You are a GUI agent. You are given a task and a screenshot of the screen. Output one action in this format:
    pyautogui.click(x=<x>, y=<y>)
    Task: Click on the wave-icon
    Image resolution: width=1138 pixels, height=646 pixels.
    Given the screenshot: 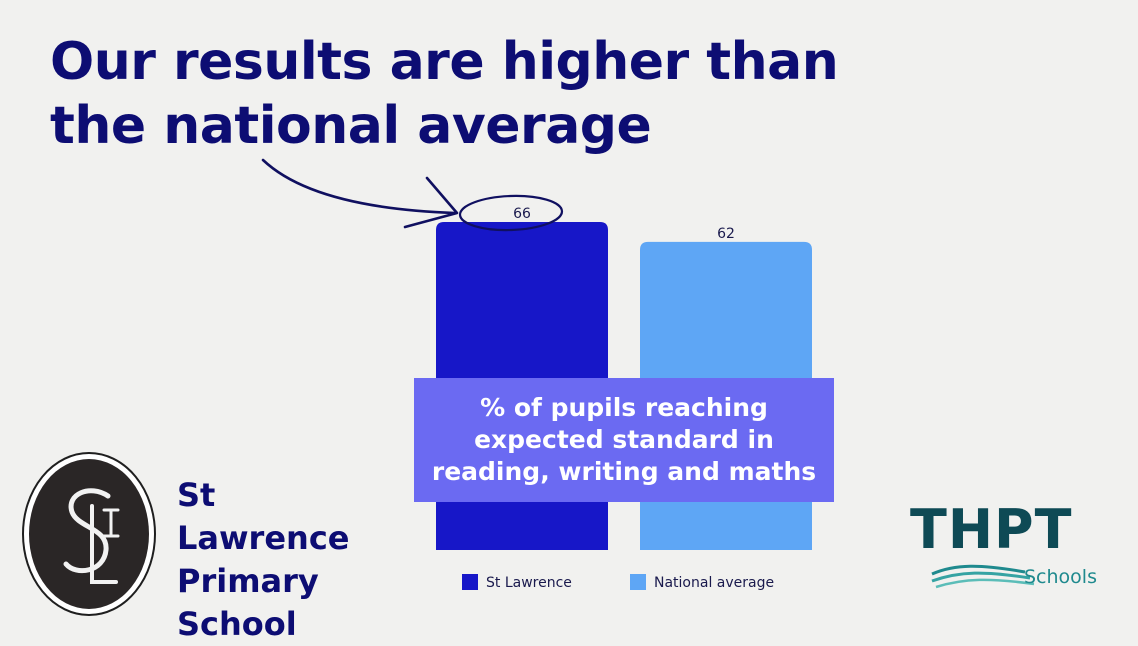 What is the action you would take?
    pyautogui.click(x=983, y=576)
    